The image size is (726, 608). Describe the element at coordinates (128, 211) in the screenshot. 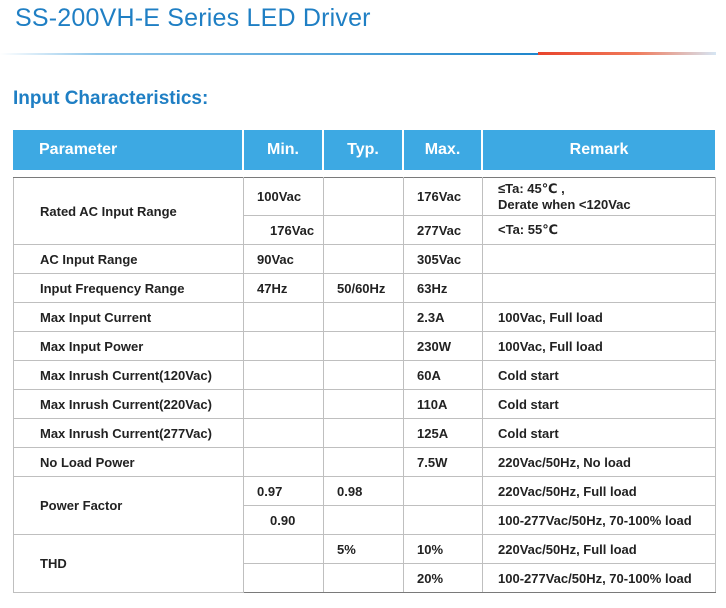

I see `param-cell: Rated AC Input Range` at that location.